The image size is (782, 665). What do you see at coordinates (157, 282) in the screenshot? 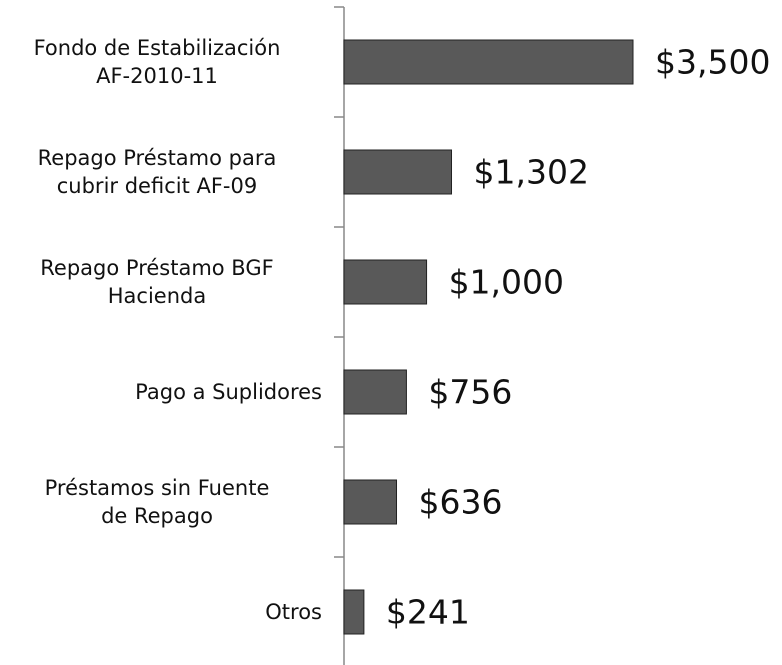
I see `category-label: Repago Préstamo BGF Hacienda` at bounding box center [157, 282].